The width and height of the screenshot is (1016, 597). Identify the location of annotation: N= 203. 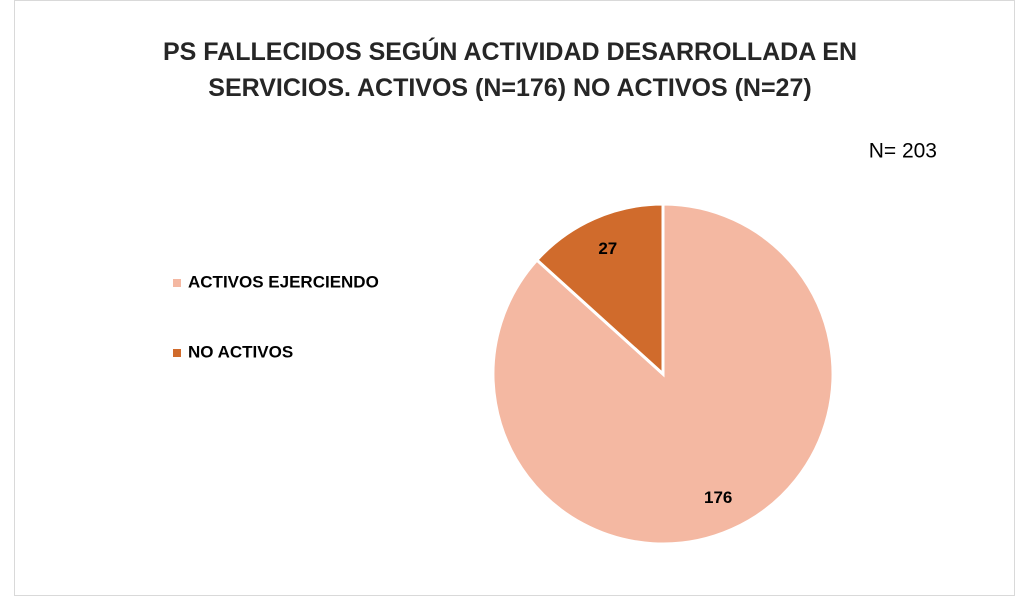
(903, 151).